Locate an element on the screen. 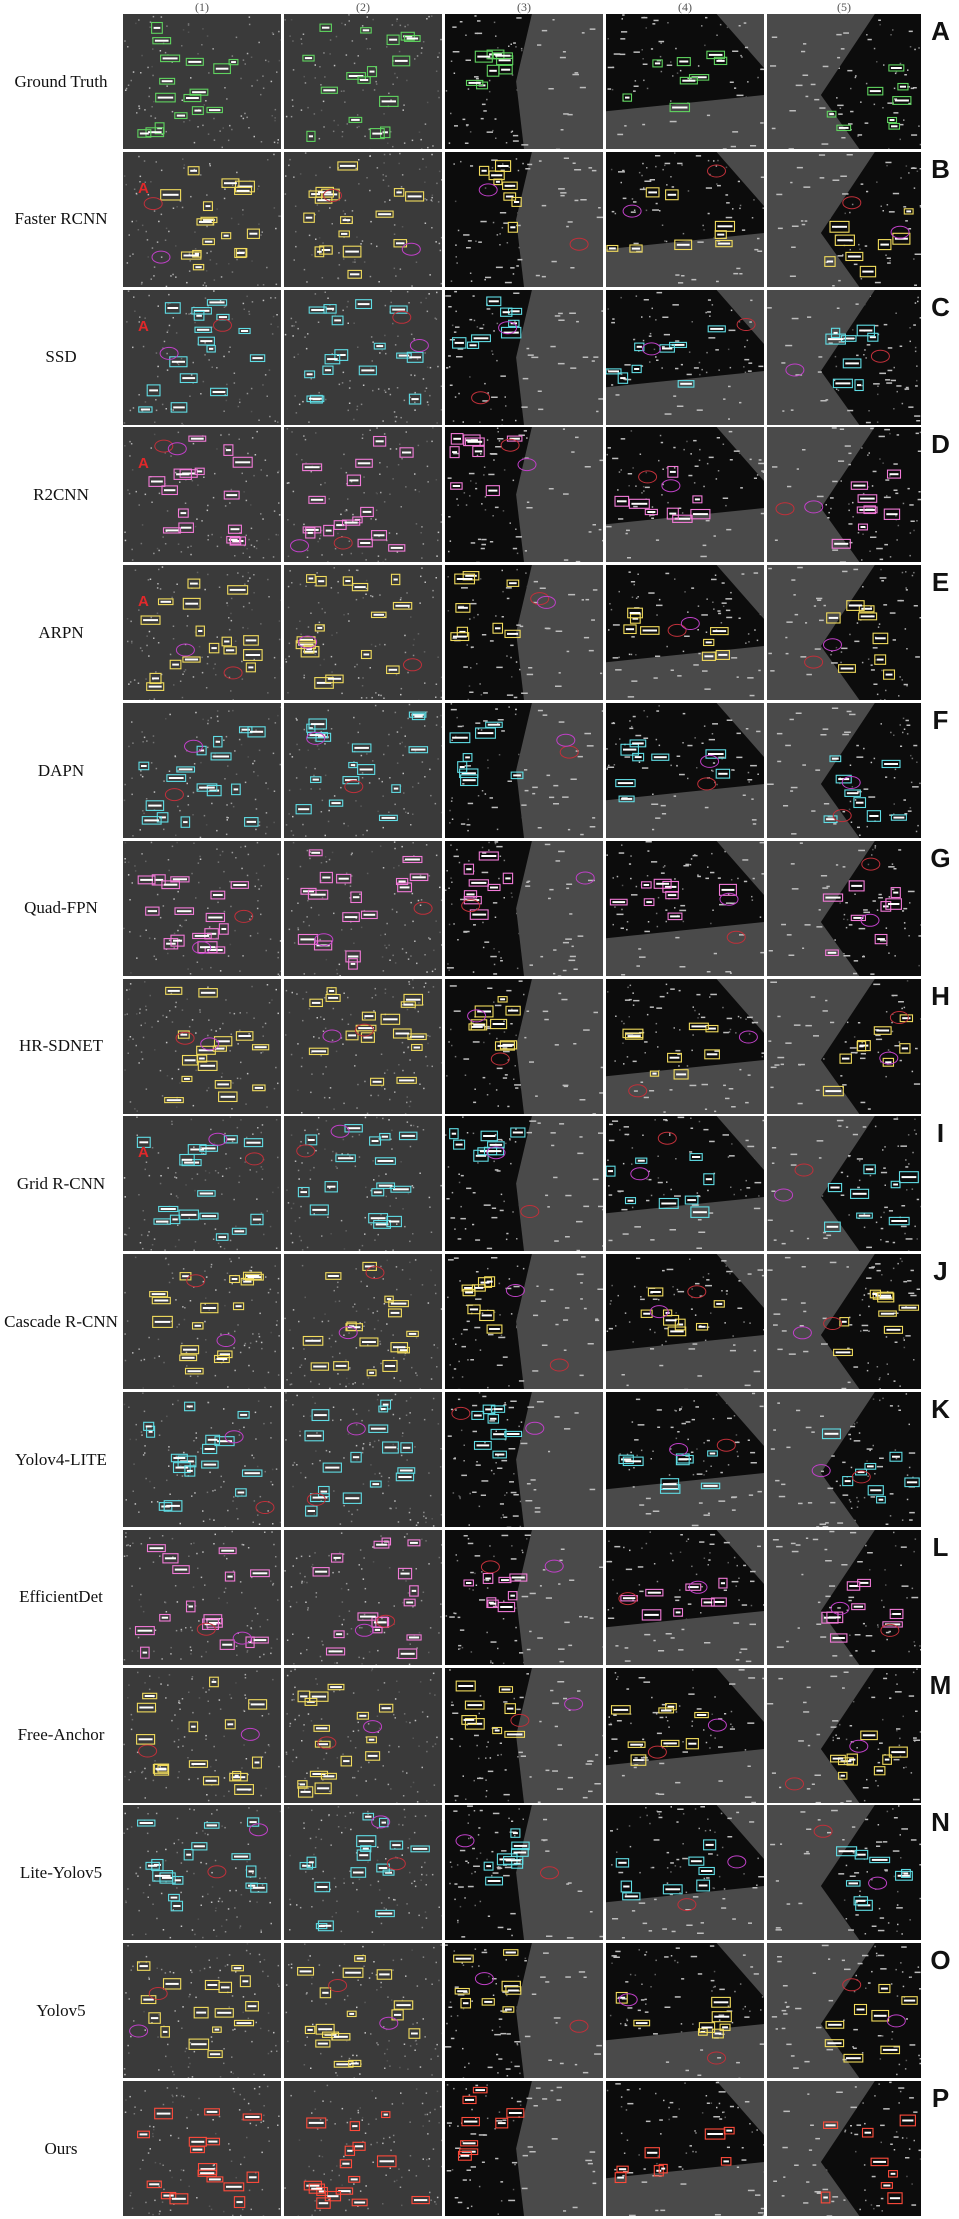 This screenshot has height=2219, width=959. method-row: Lite-Yolov5 N is located at coordinates (479, 1873).